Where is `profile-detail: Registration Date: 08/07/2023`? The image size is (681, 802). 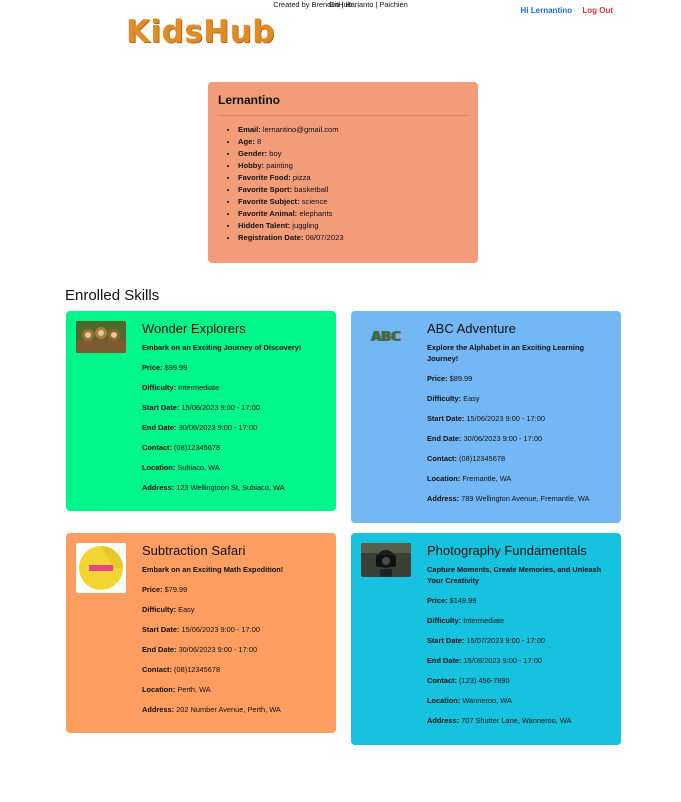
profile-detail: Registration Date: 08/07/2023 is located at coordinates (353, 238).